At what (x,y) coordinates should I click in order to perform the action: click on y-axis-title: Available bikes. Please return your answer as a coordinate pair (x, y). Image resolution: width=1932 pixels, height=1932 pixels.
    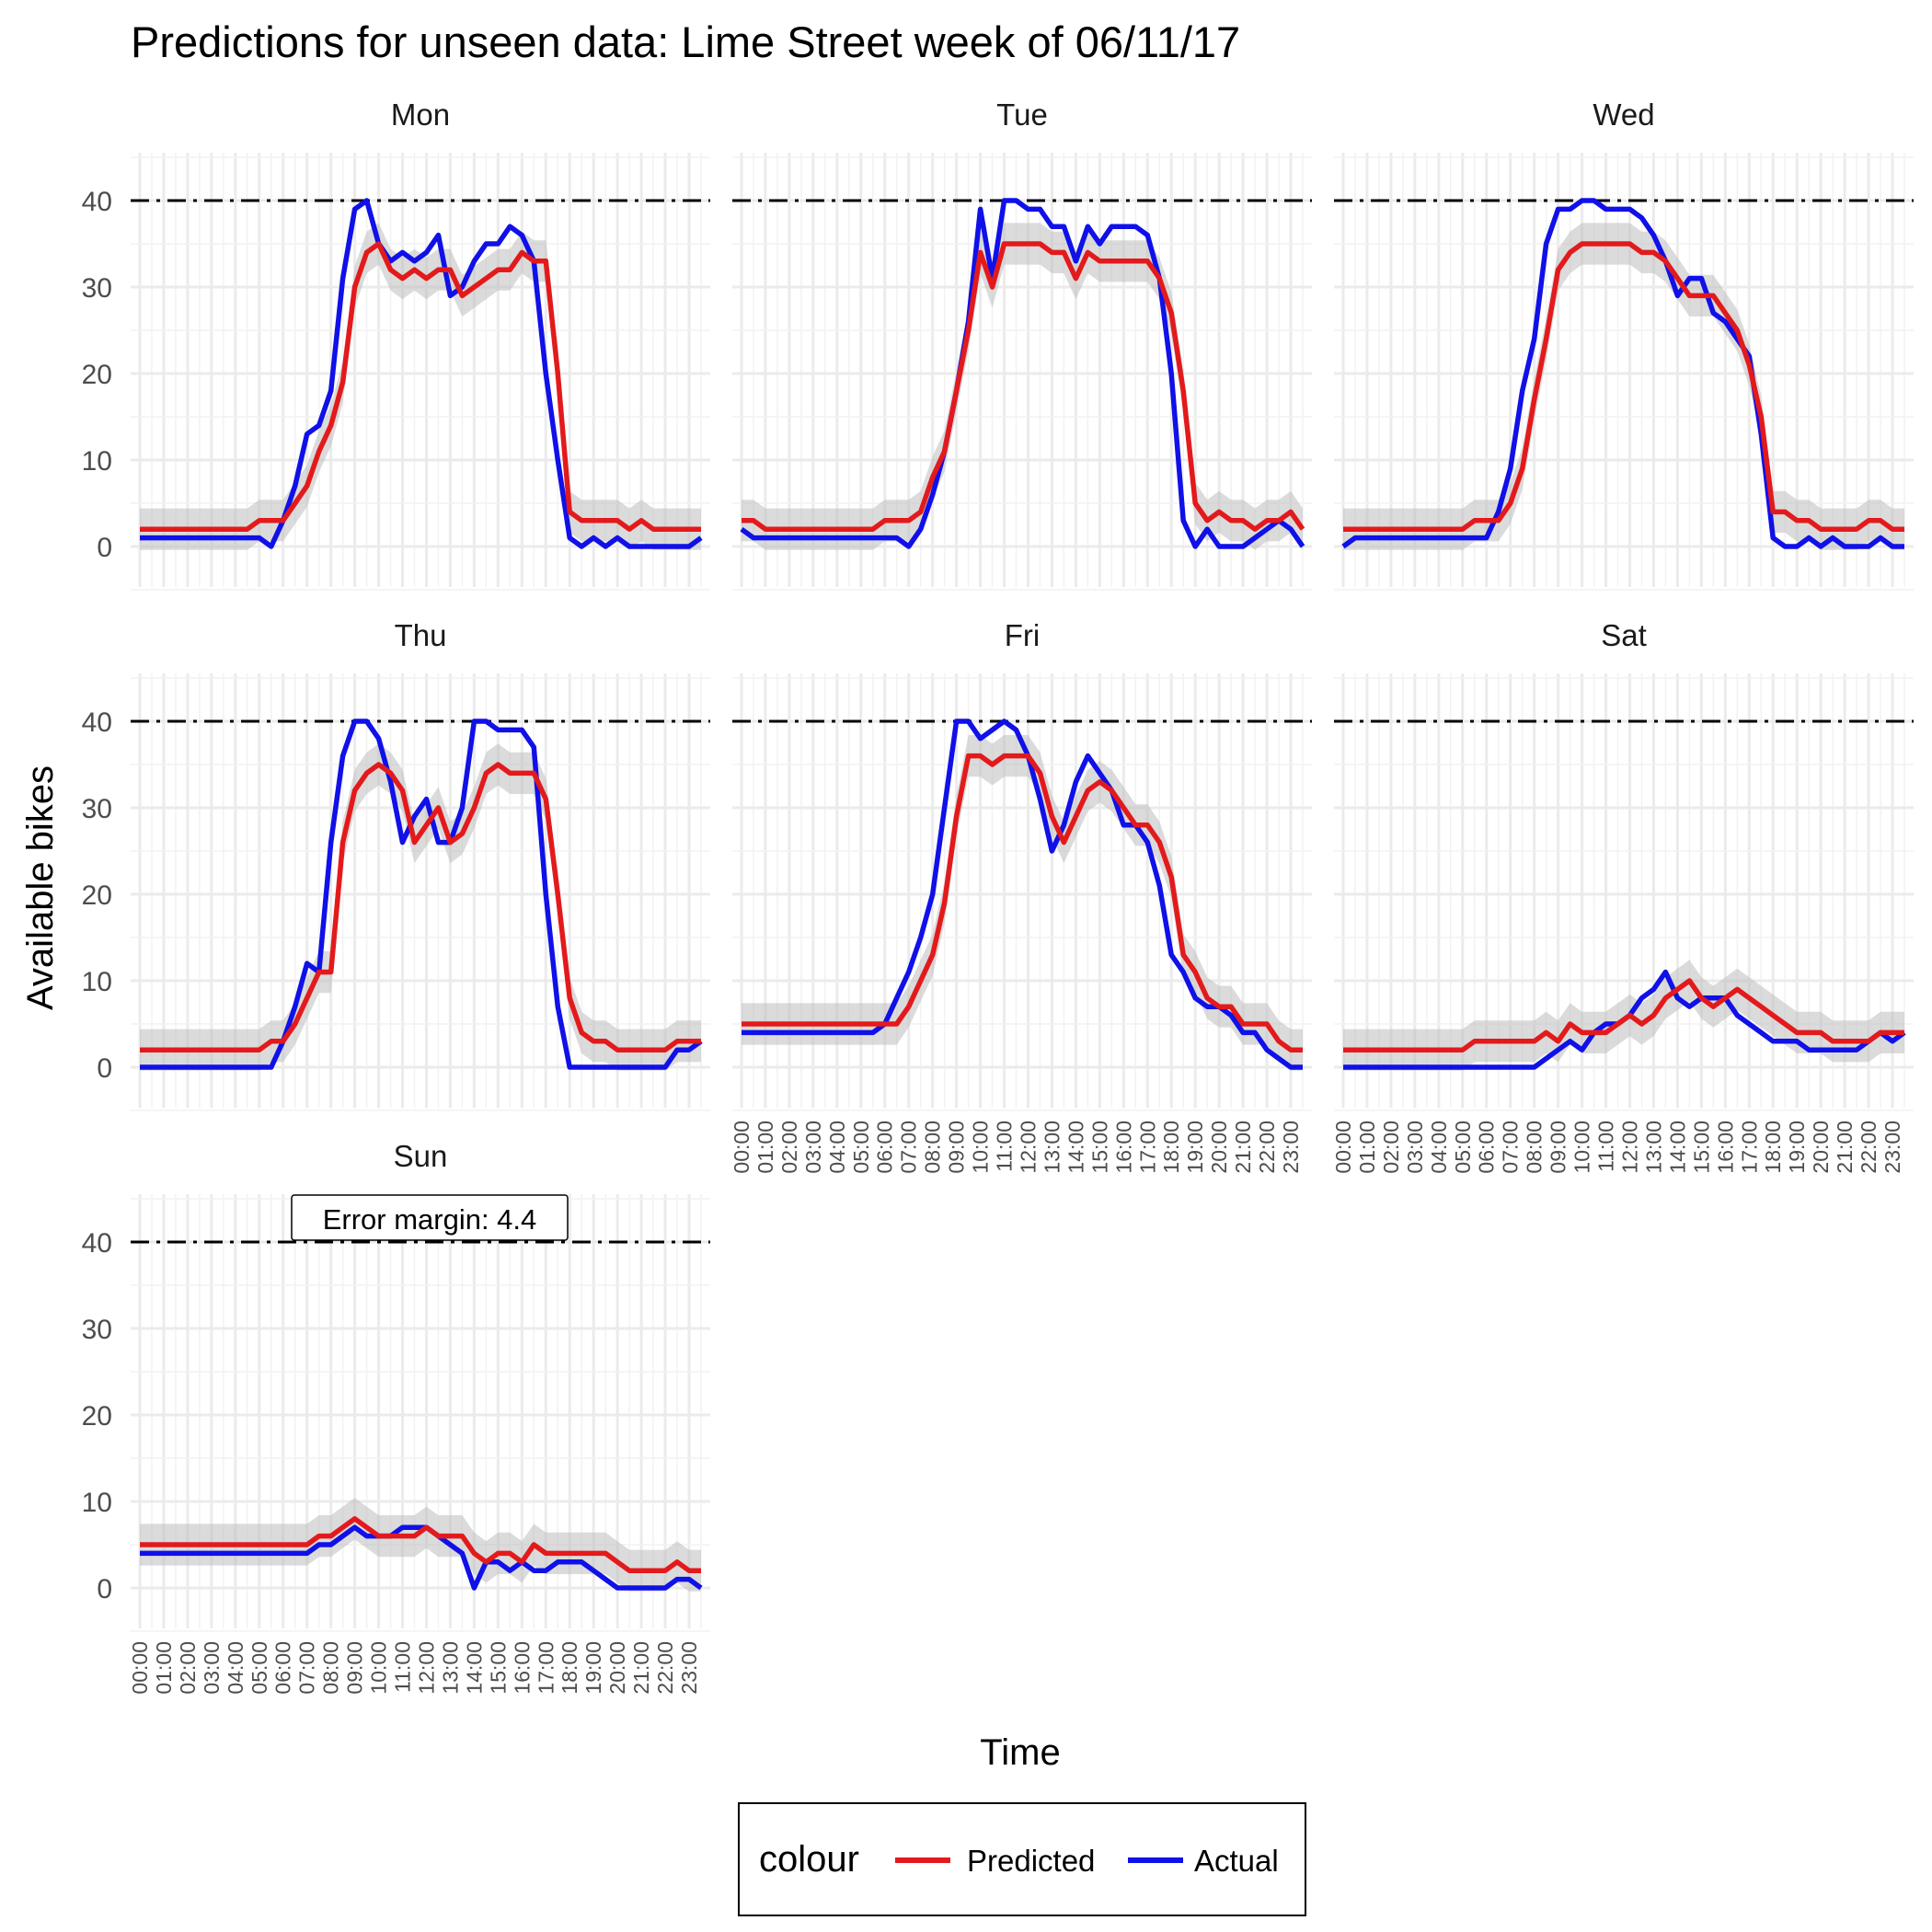
    Looking at the image, I should click on (40, 887).